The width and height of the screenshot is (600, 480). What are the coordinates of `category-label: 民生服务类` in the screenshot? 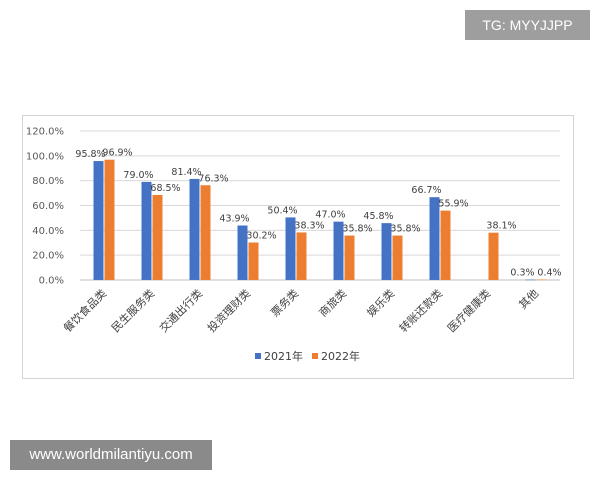 It's located at (132, 310).